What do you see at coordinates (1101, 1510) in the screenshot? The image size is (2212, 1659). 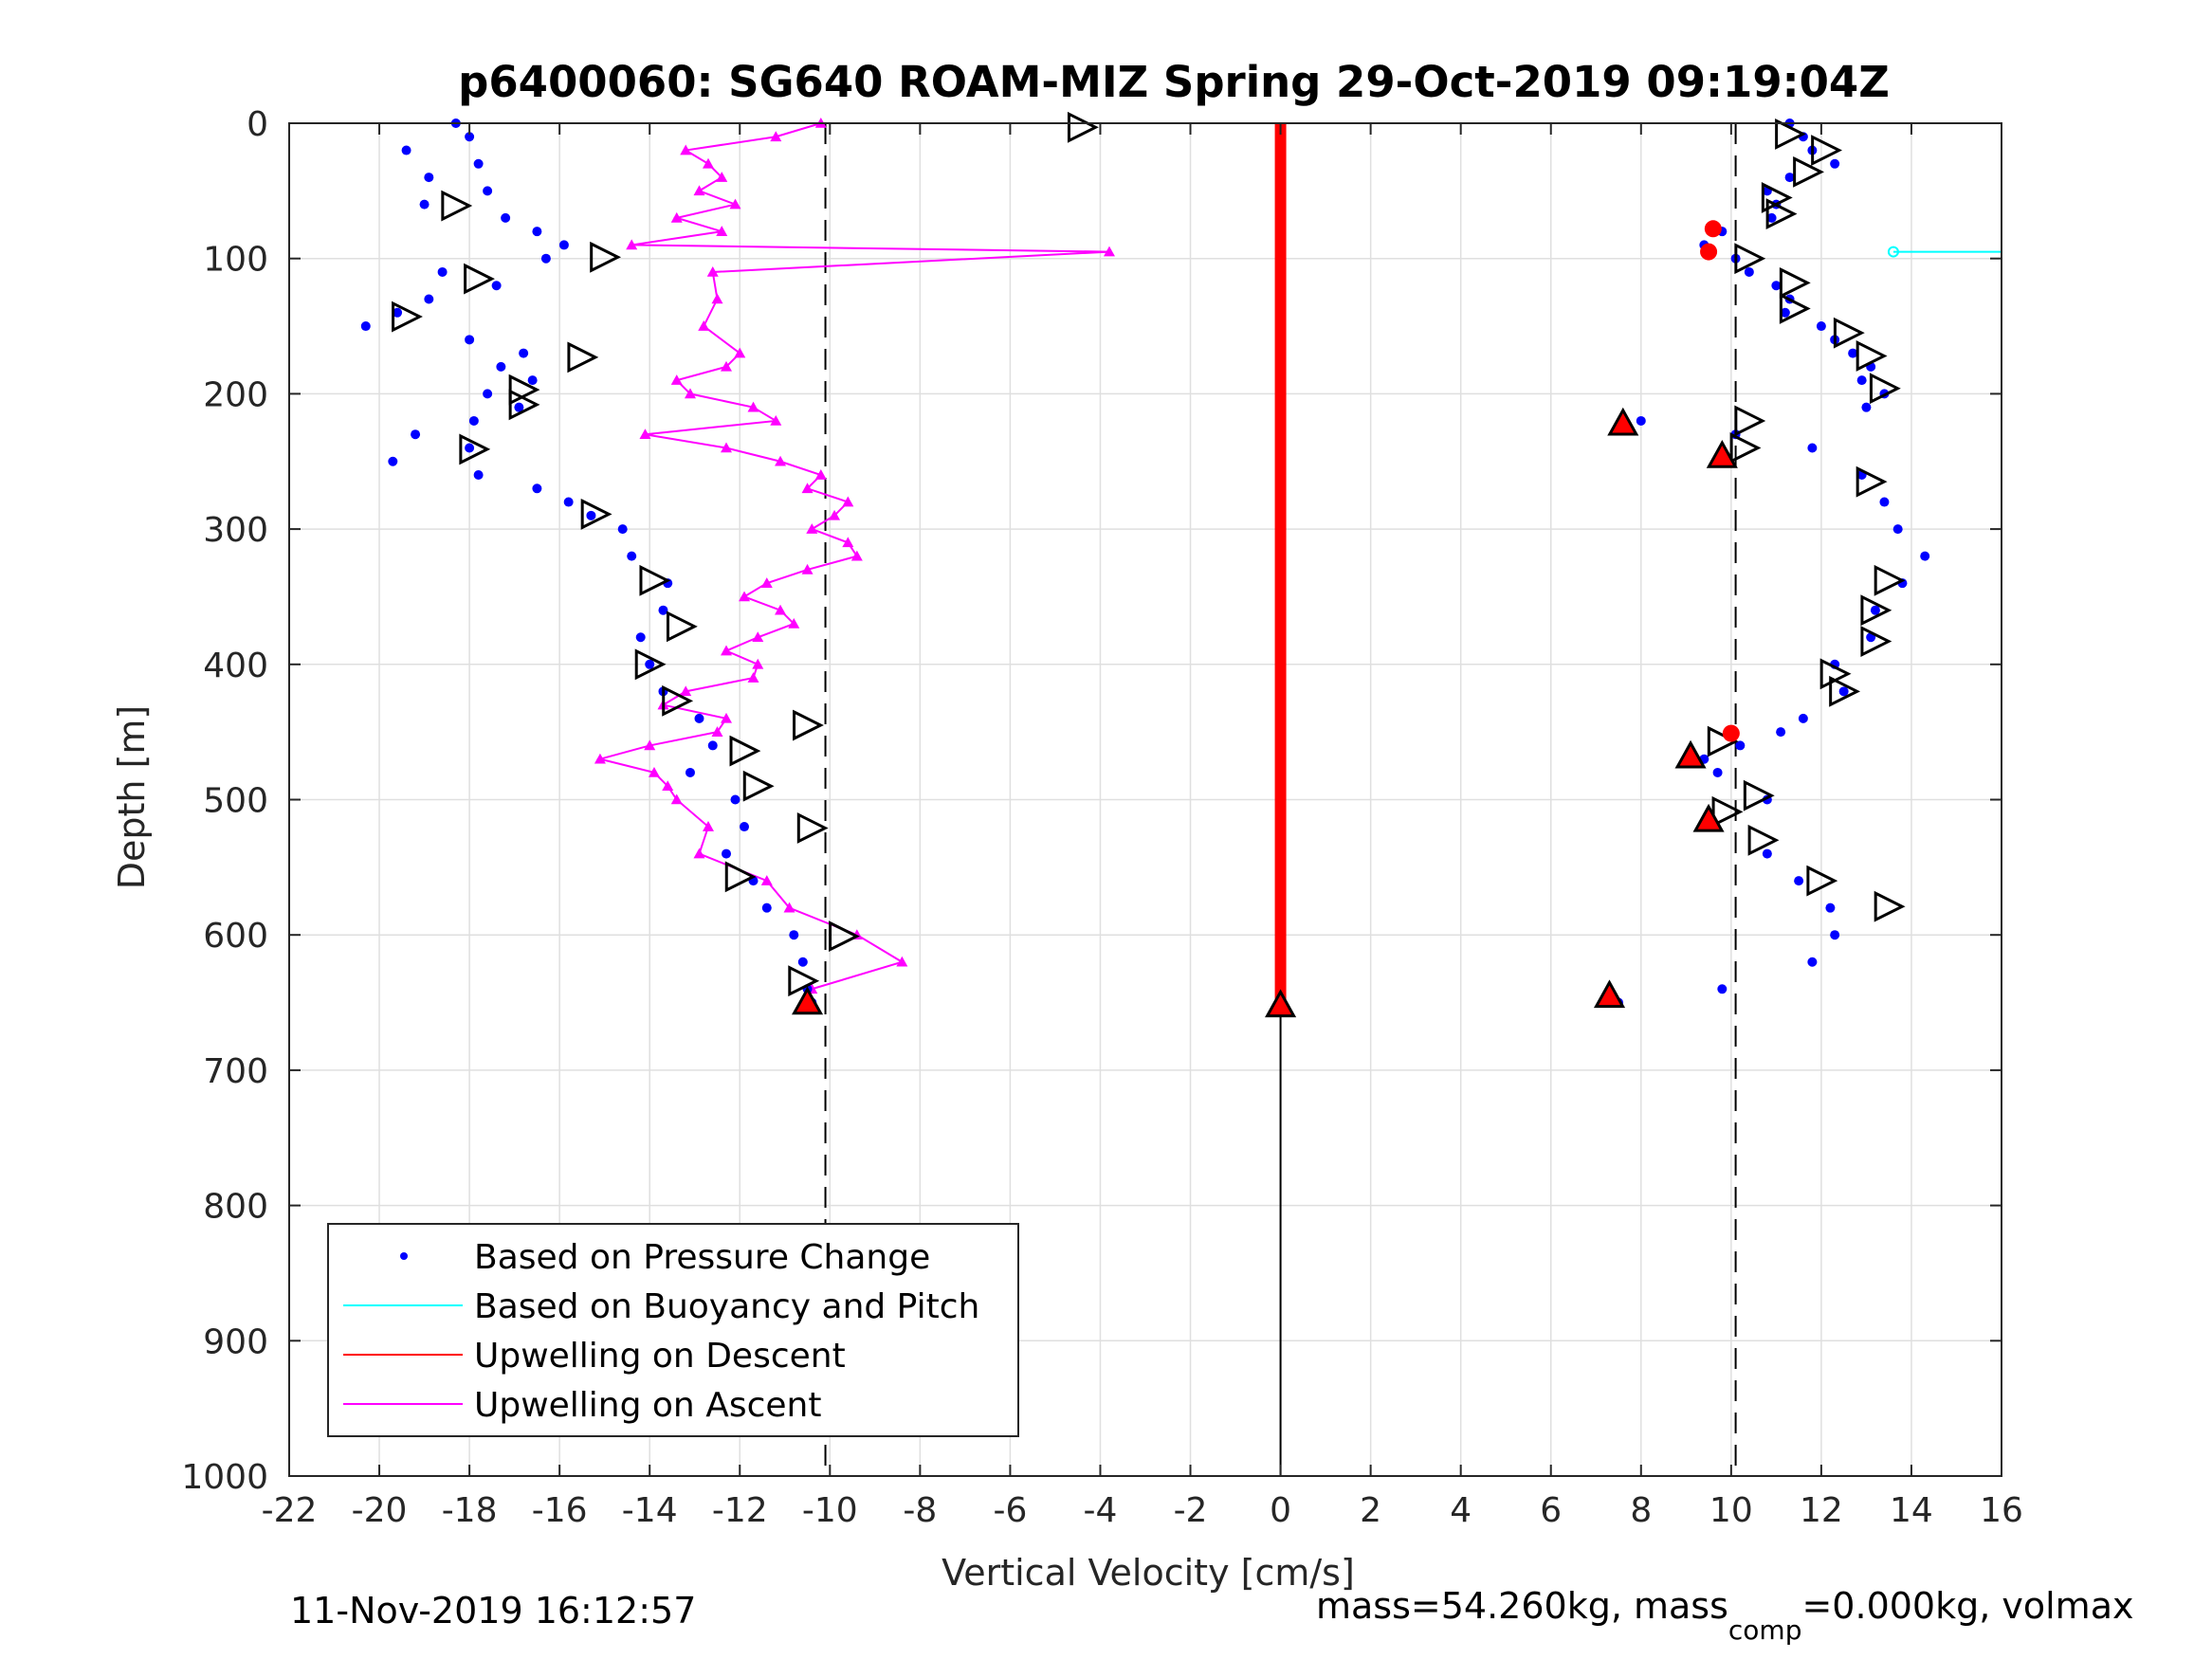 I see `x-tick-label: -4` at bounding box center [1101, 1510].